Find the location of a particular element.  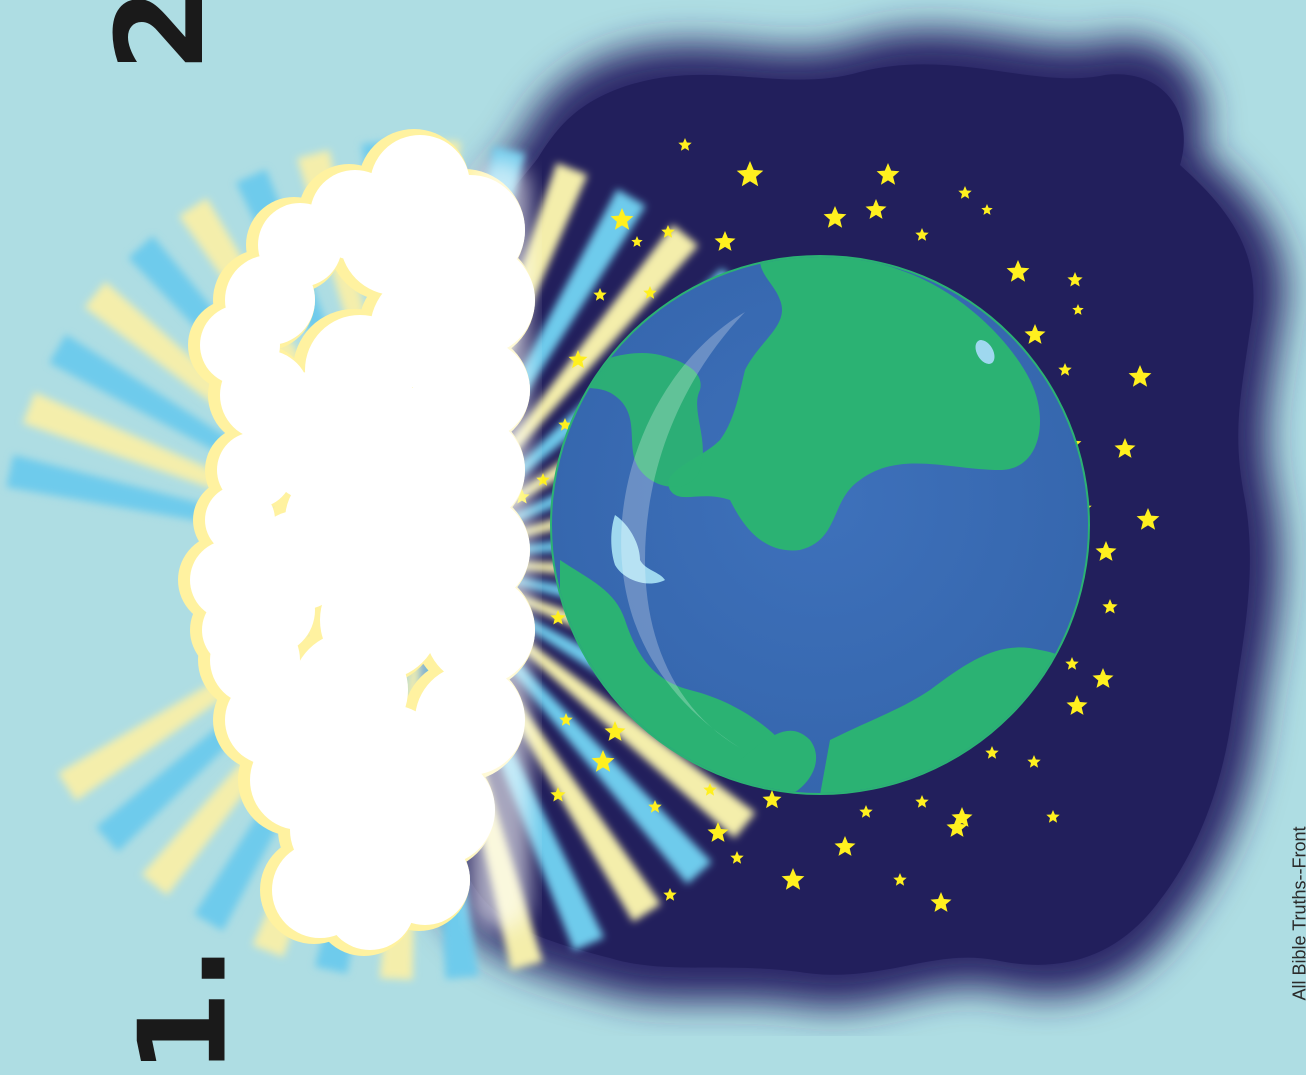

card-number-top: 2 is located at coordinates (162, 36).